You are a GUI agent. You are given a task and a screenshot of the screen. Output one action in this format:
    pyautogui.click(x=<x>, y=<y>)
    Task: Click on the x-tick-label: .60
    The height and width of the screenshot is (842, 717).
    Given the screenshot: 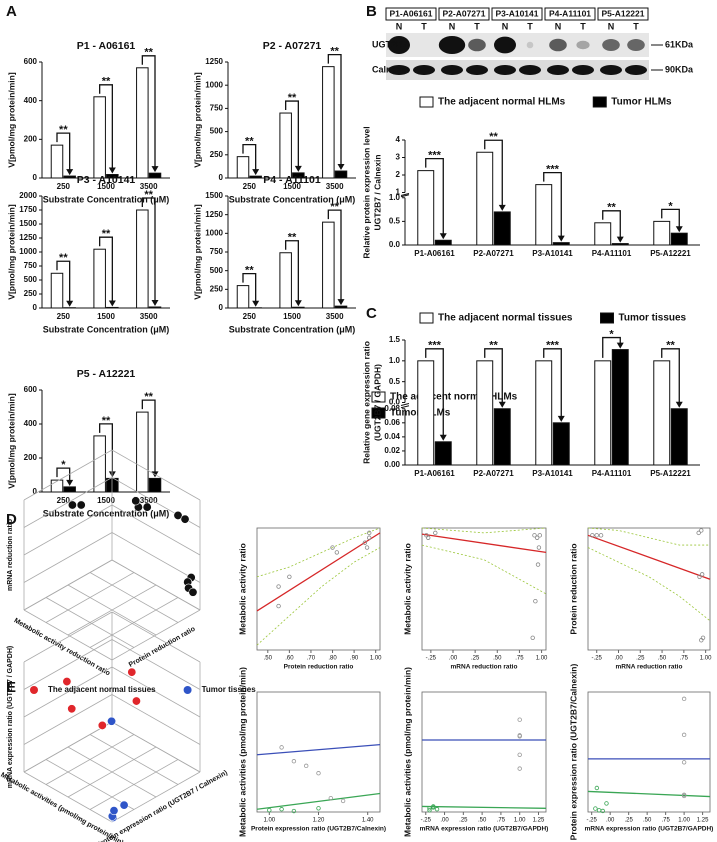 What is the action you would take?
    pyautogui.click(x=289, y=659)
    